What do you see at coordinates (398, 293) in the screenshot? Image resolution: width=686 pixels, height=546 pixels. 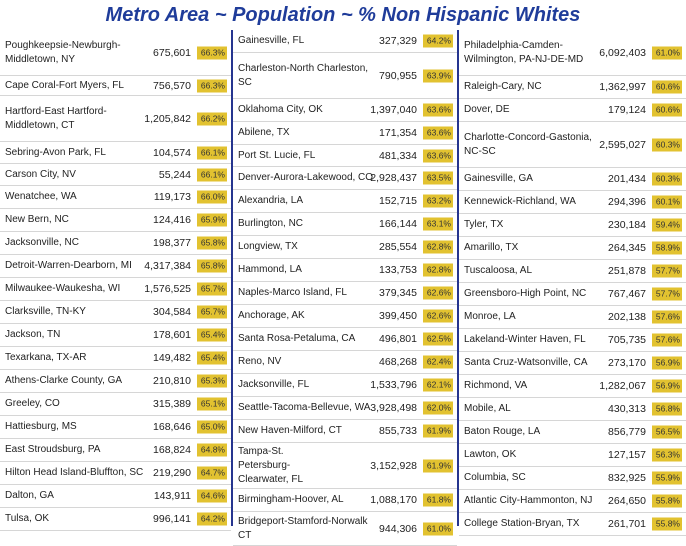 I see `population-value: 379,345` at bounding box center [398, 293].